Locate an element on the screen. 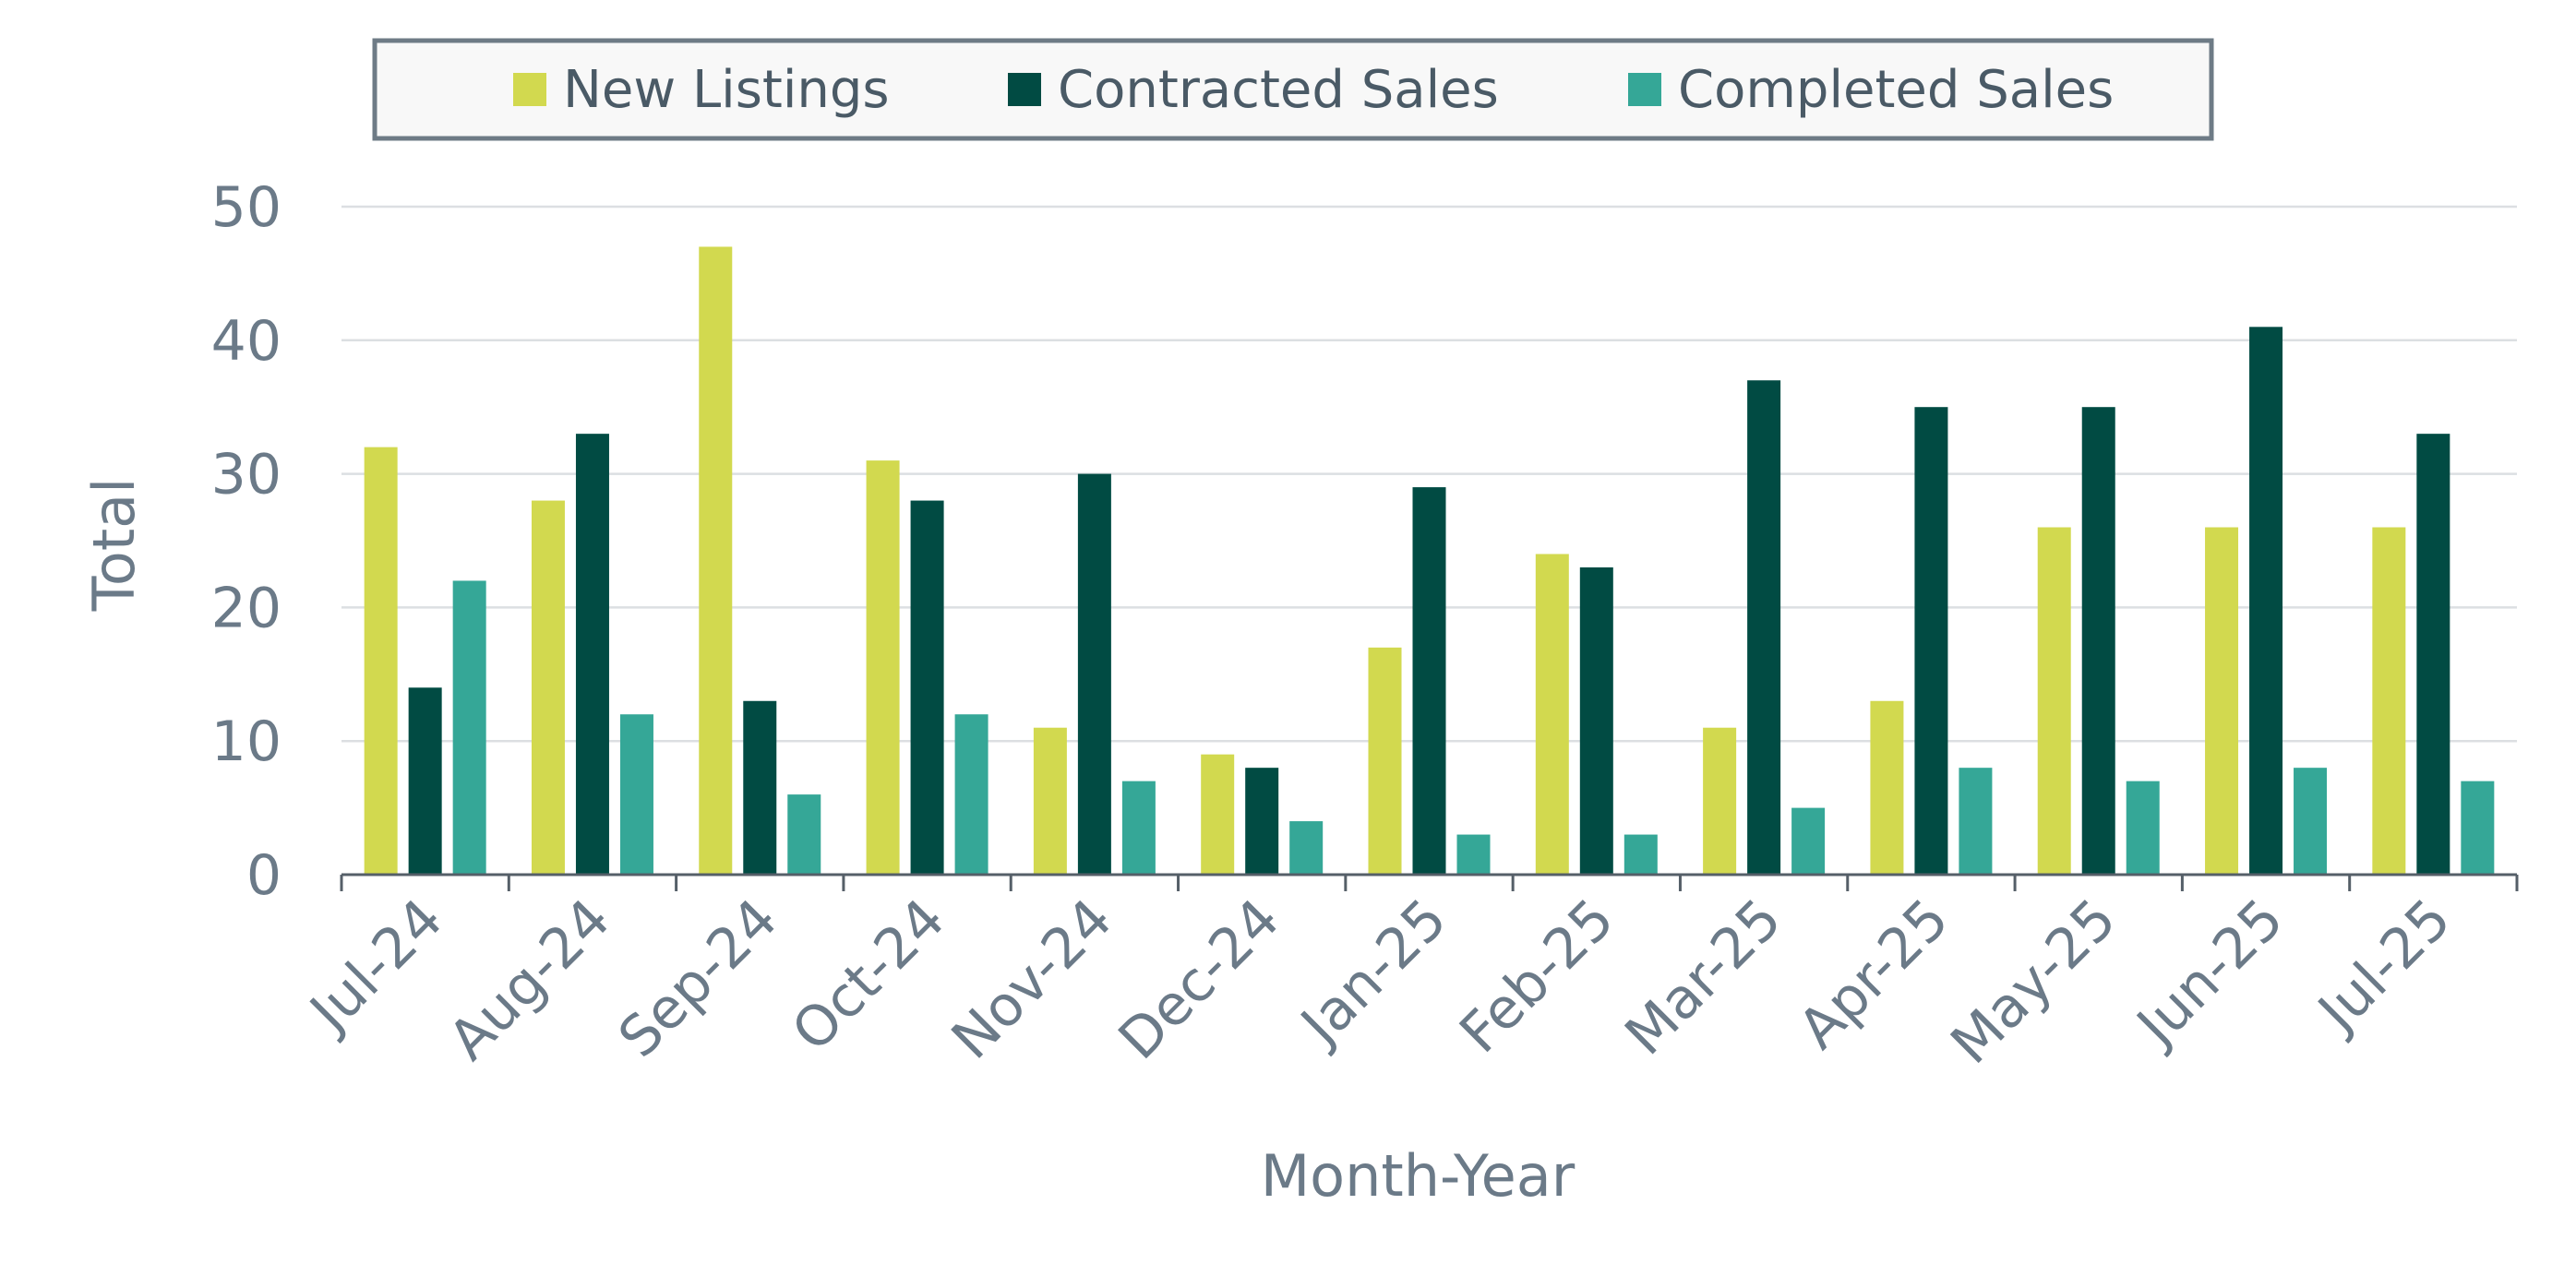 The height and width of the screenshot is (1264, 2576). legend-item-contracted-sales: Contracted Sales is located at coordinates (1253, 90).